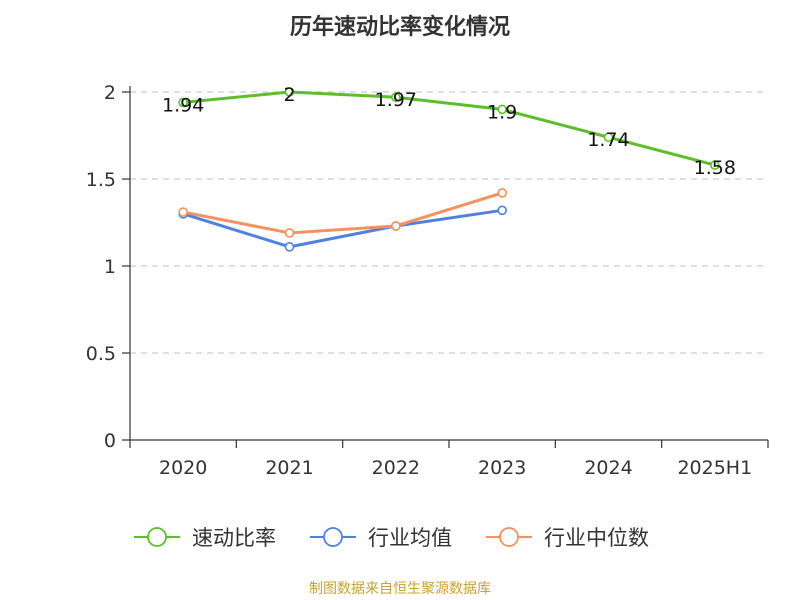 Image resolution: width=800 pixels, height=600 pixels. I want to click on data-label: 1.94, so click(183, 105).